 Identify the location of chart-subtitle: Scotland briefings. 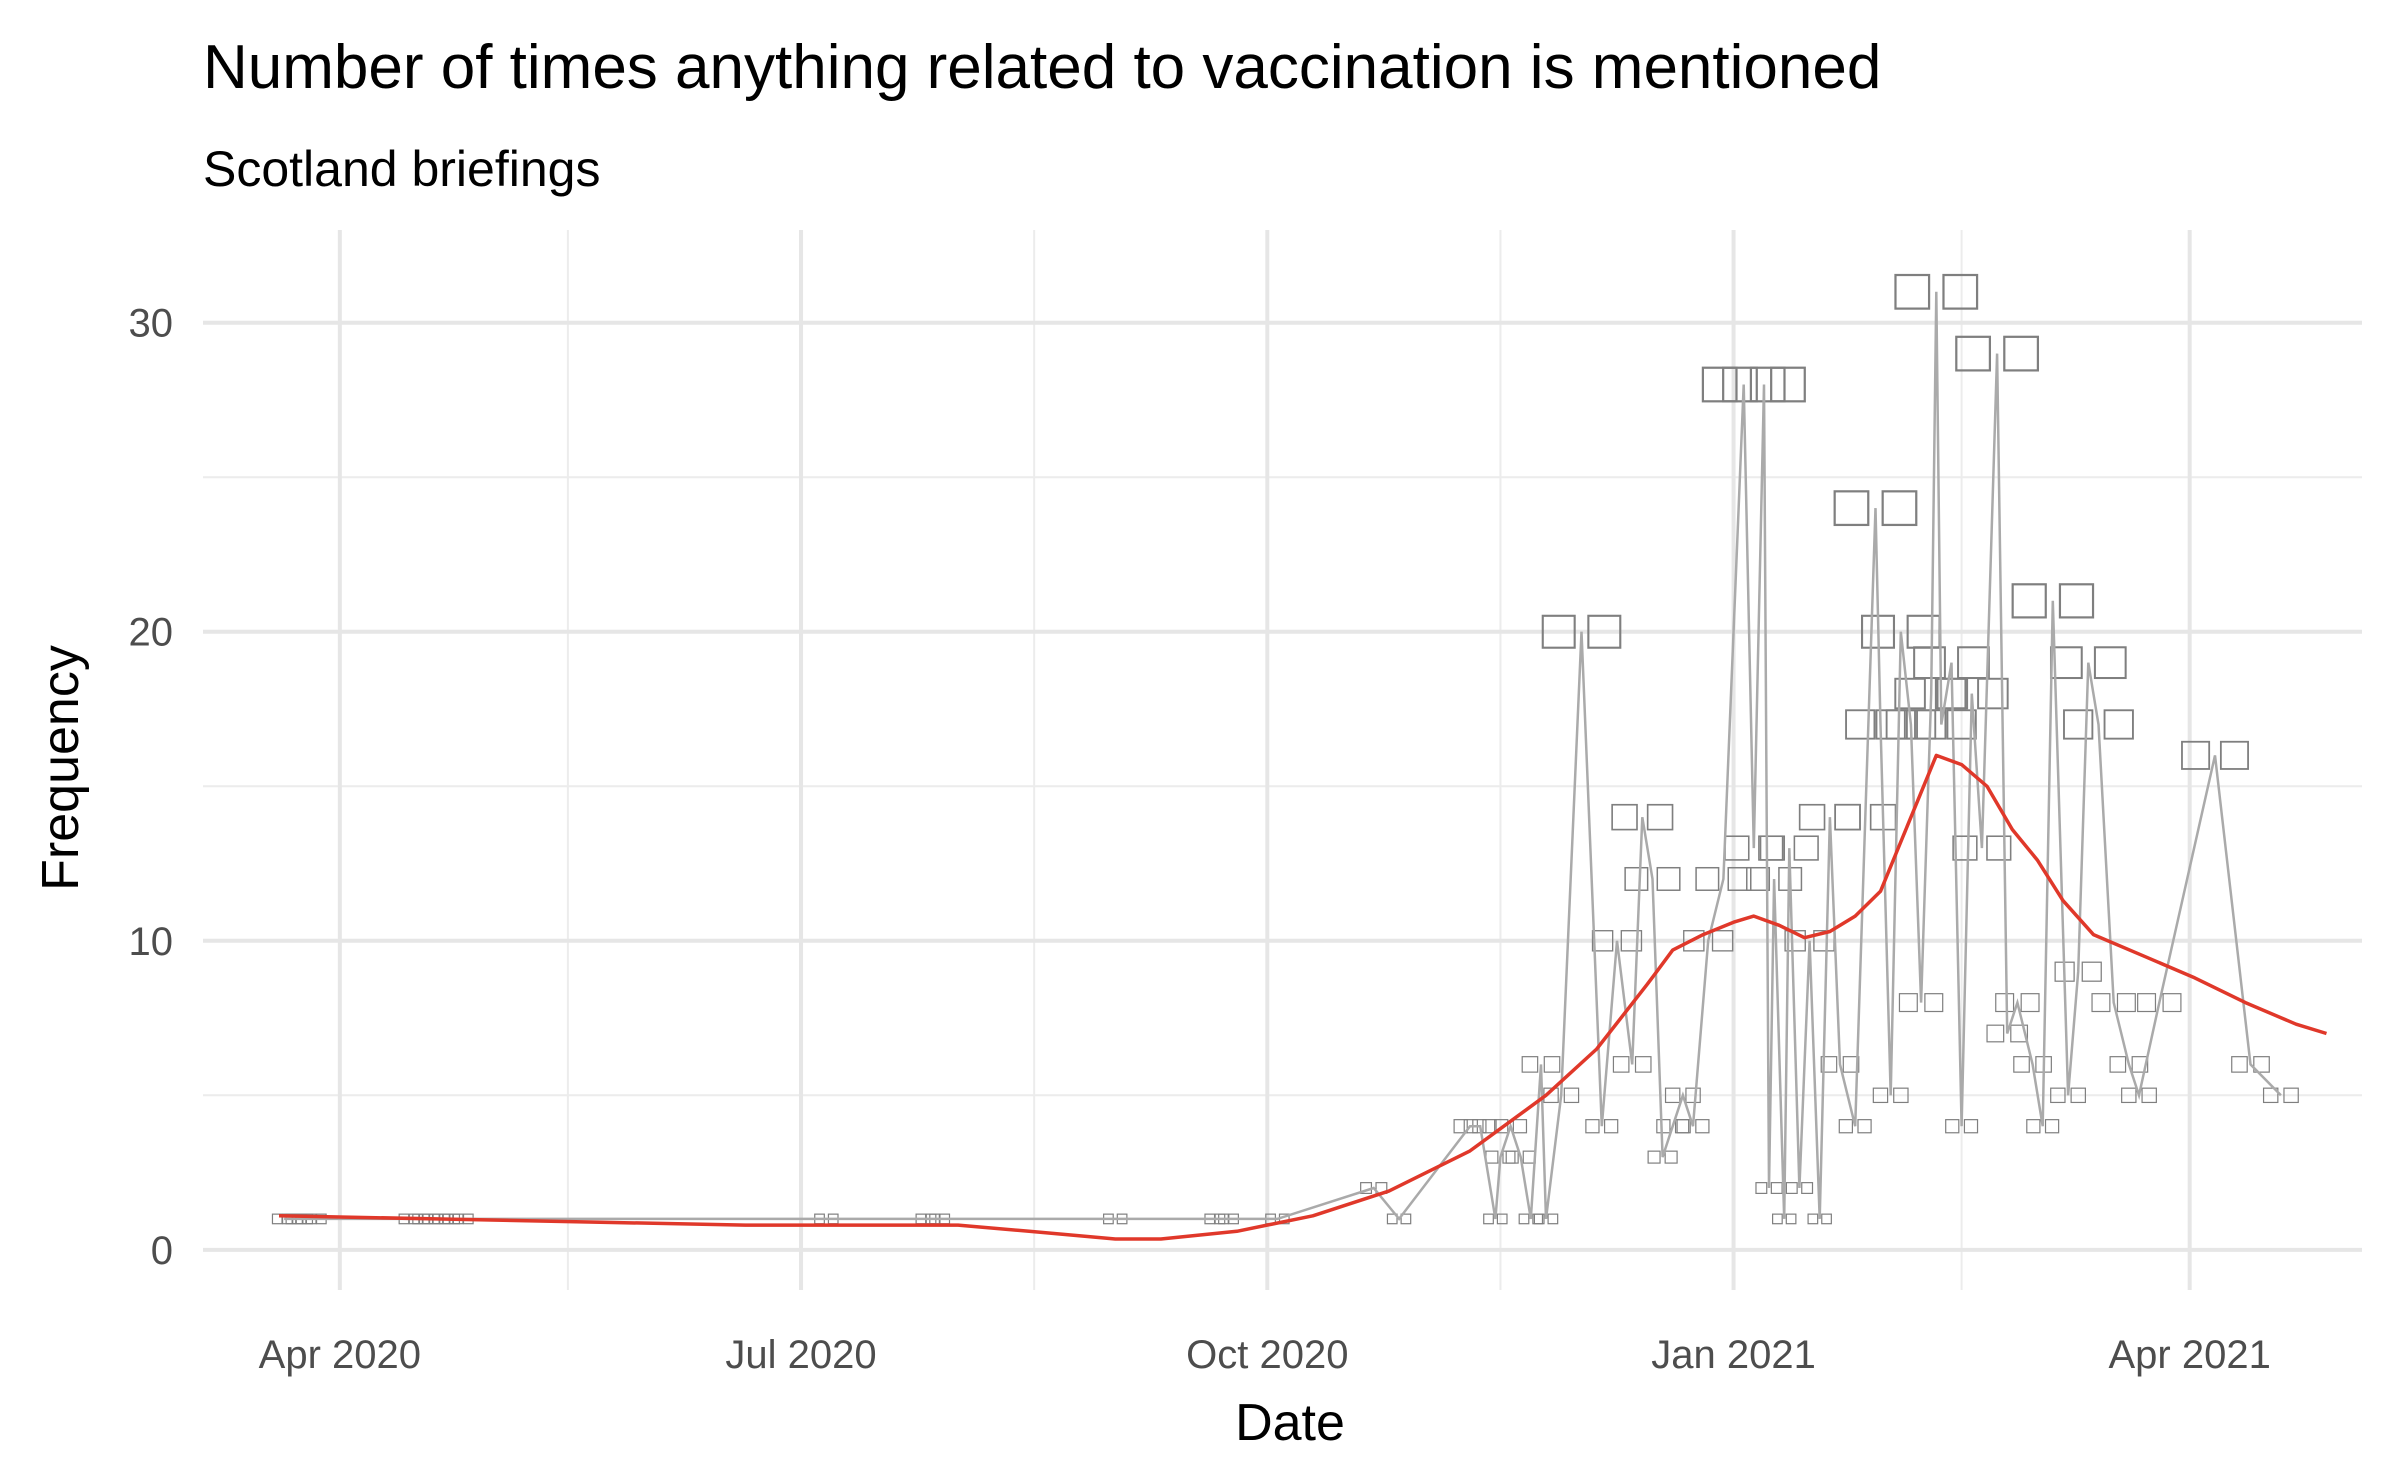
(401, 169).